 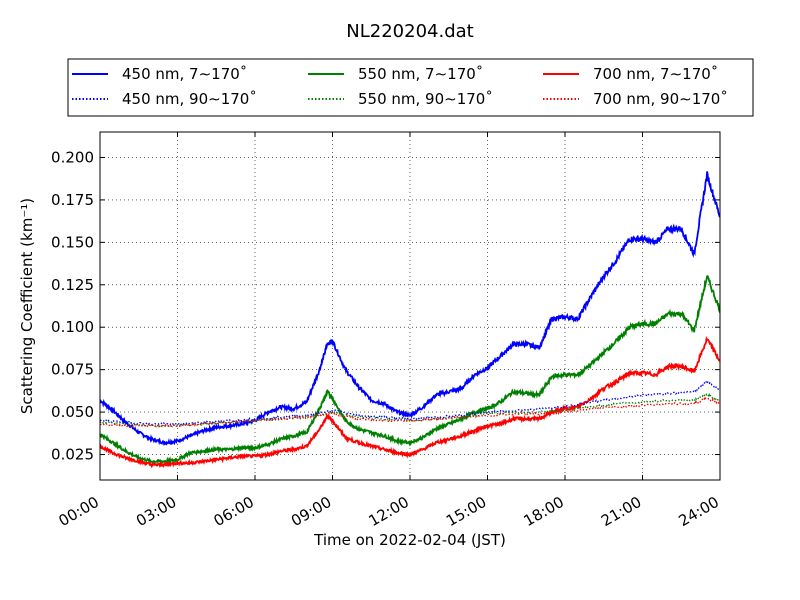 What do you see at coordinates (234, 511) in the screenshot?
I see `x-tick-label: 06:00` at bounding box center [234, 511].